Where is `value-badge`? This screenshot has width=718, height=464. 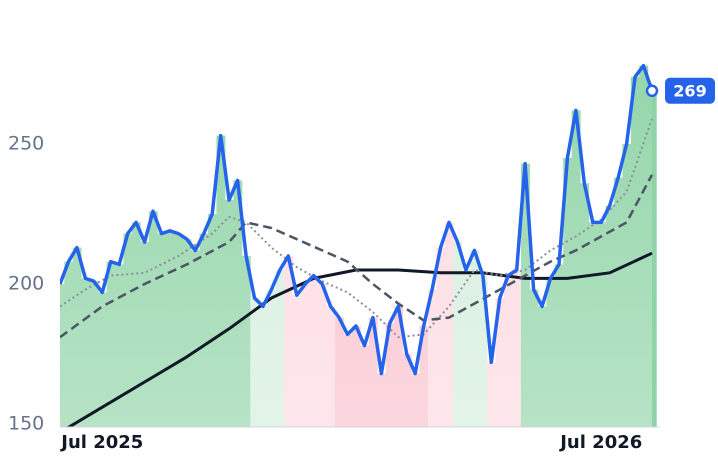 value-badge is located at coordinates (690, 90).